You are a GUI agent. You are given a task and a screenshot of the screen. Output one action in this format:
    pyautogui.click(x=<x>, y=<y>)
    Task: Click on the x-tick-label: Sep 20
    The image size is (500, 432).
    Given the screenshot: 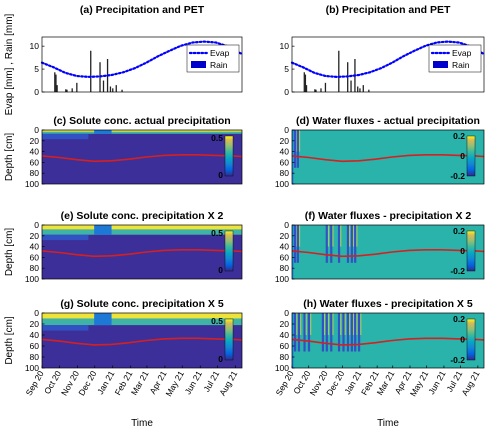 What is the action you would take?
    pyautogui.click(x=35, y=383)
    